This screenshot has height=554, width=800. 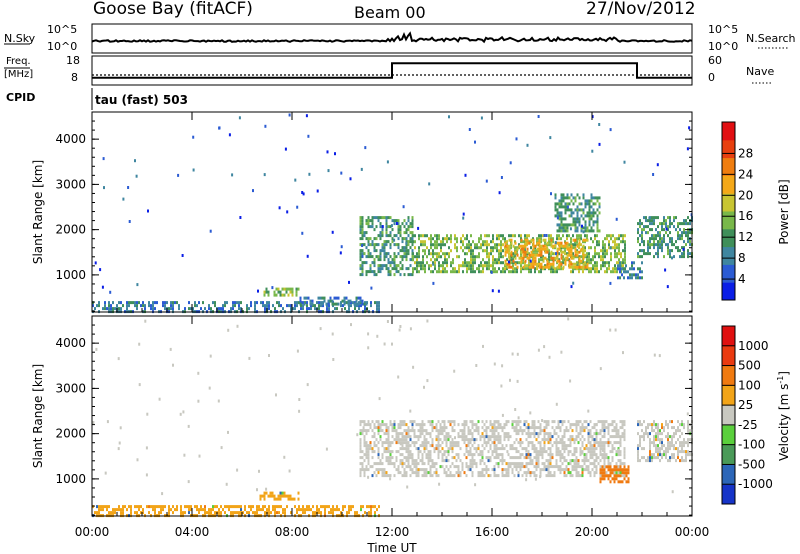 I want to click on colorbar-tick-label: -500, so click(x=751, y=464).